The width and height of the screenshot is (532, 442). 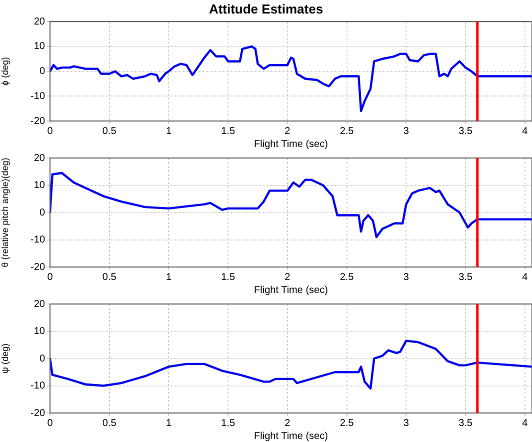 I want to click on y-axis-title: ϕ (deg), so click(x=5, y=71).